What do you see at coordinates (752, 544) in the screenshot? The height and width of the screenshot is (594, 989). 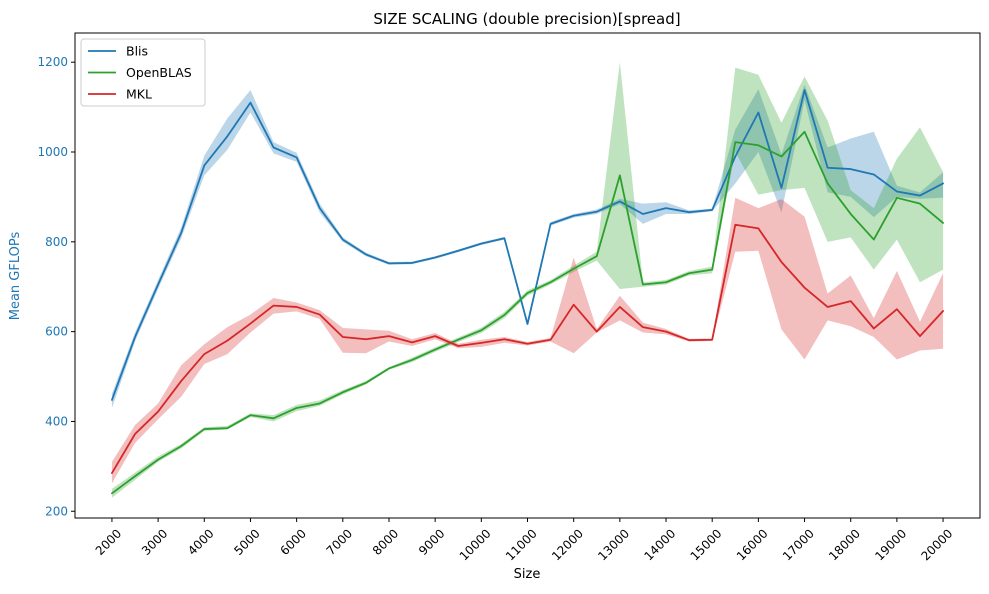 I see `x-tick-label: 16000` at bounding box center [752, 544].